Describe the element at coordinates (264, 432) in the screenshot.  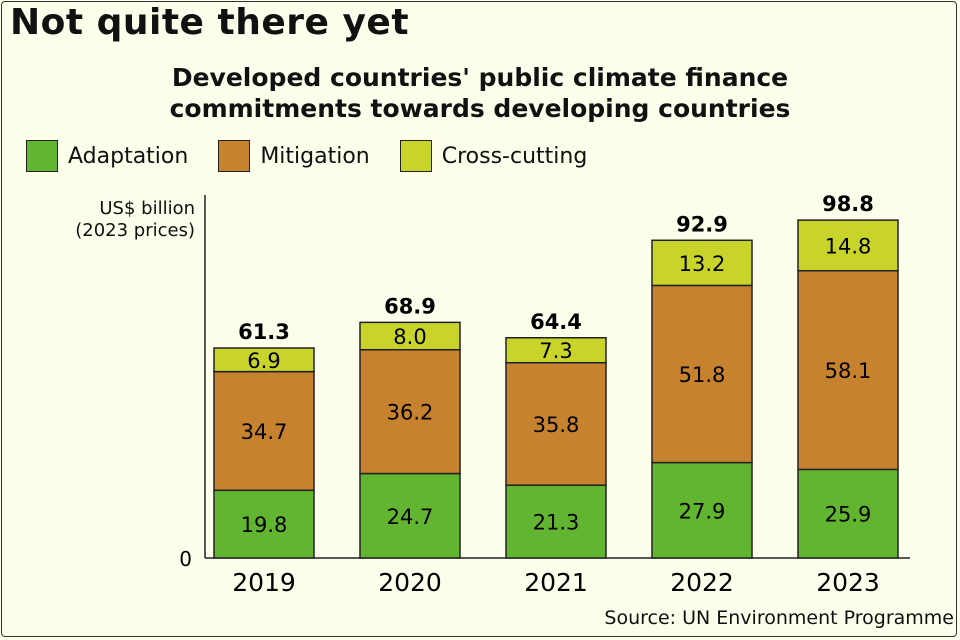
I see `bar-label-mitigation-2019: 34.7` at that location.